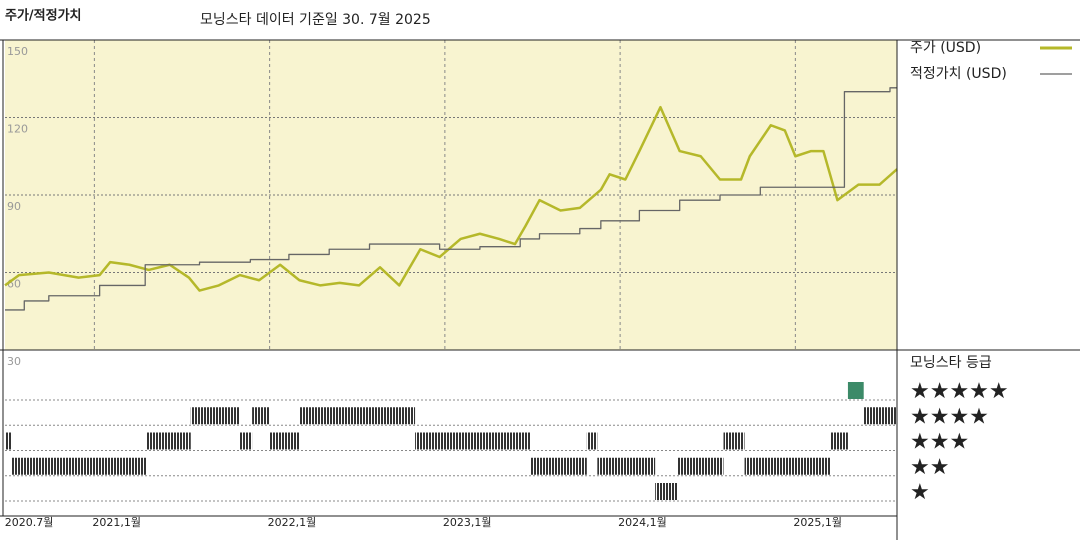  I want to click on y-tick-label: 90, so click(14, 206).